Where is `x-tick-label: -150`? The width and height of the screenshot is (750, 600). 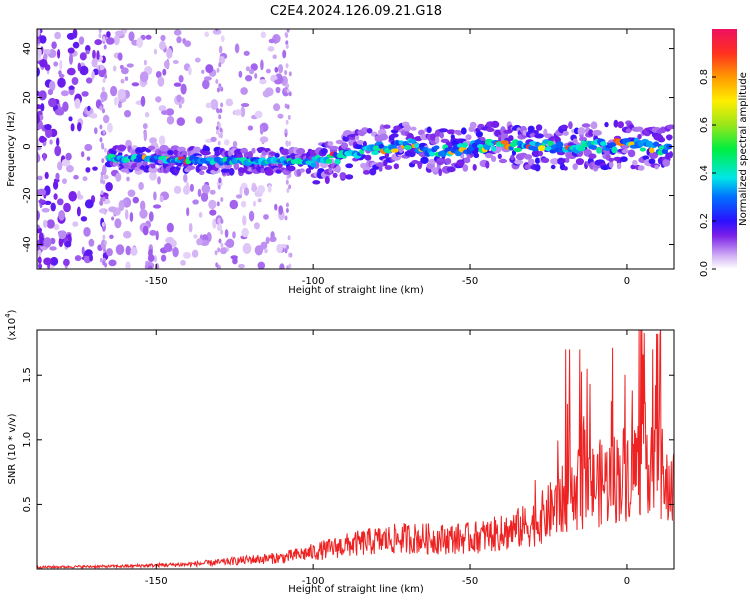
x-tick-label: -150 is located at coordinates (156, 581).